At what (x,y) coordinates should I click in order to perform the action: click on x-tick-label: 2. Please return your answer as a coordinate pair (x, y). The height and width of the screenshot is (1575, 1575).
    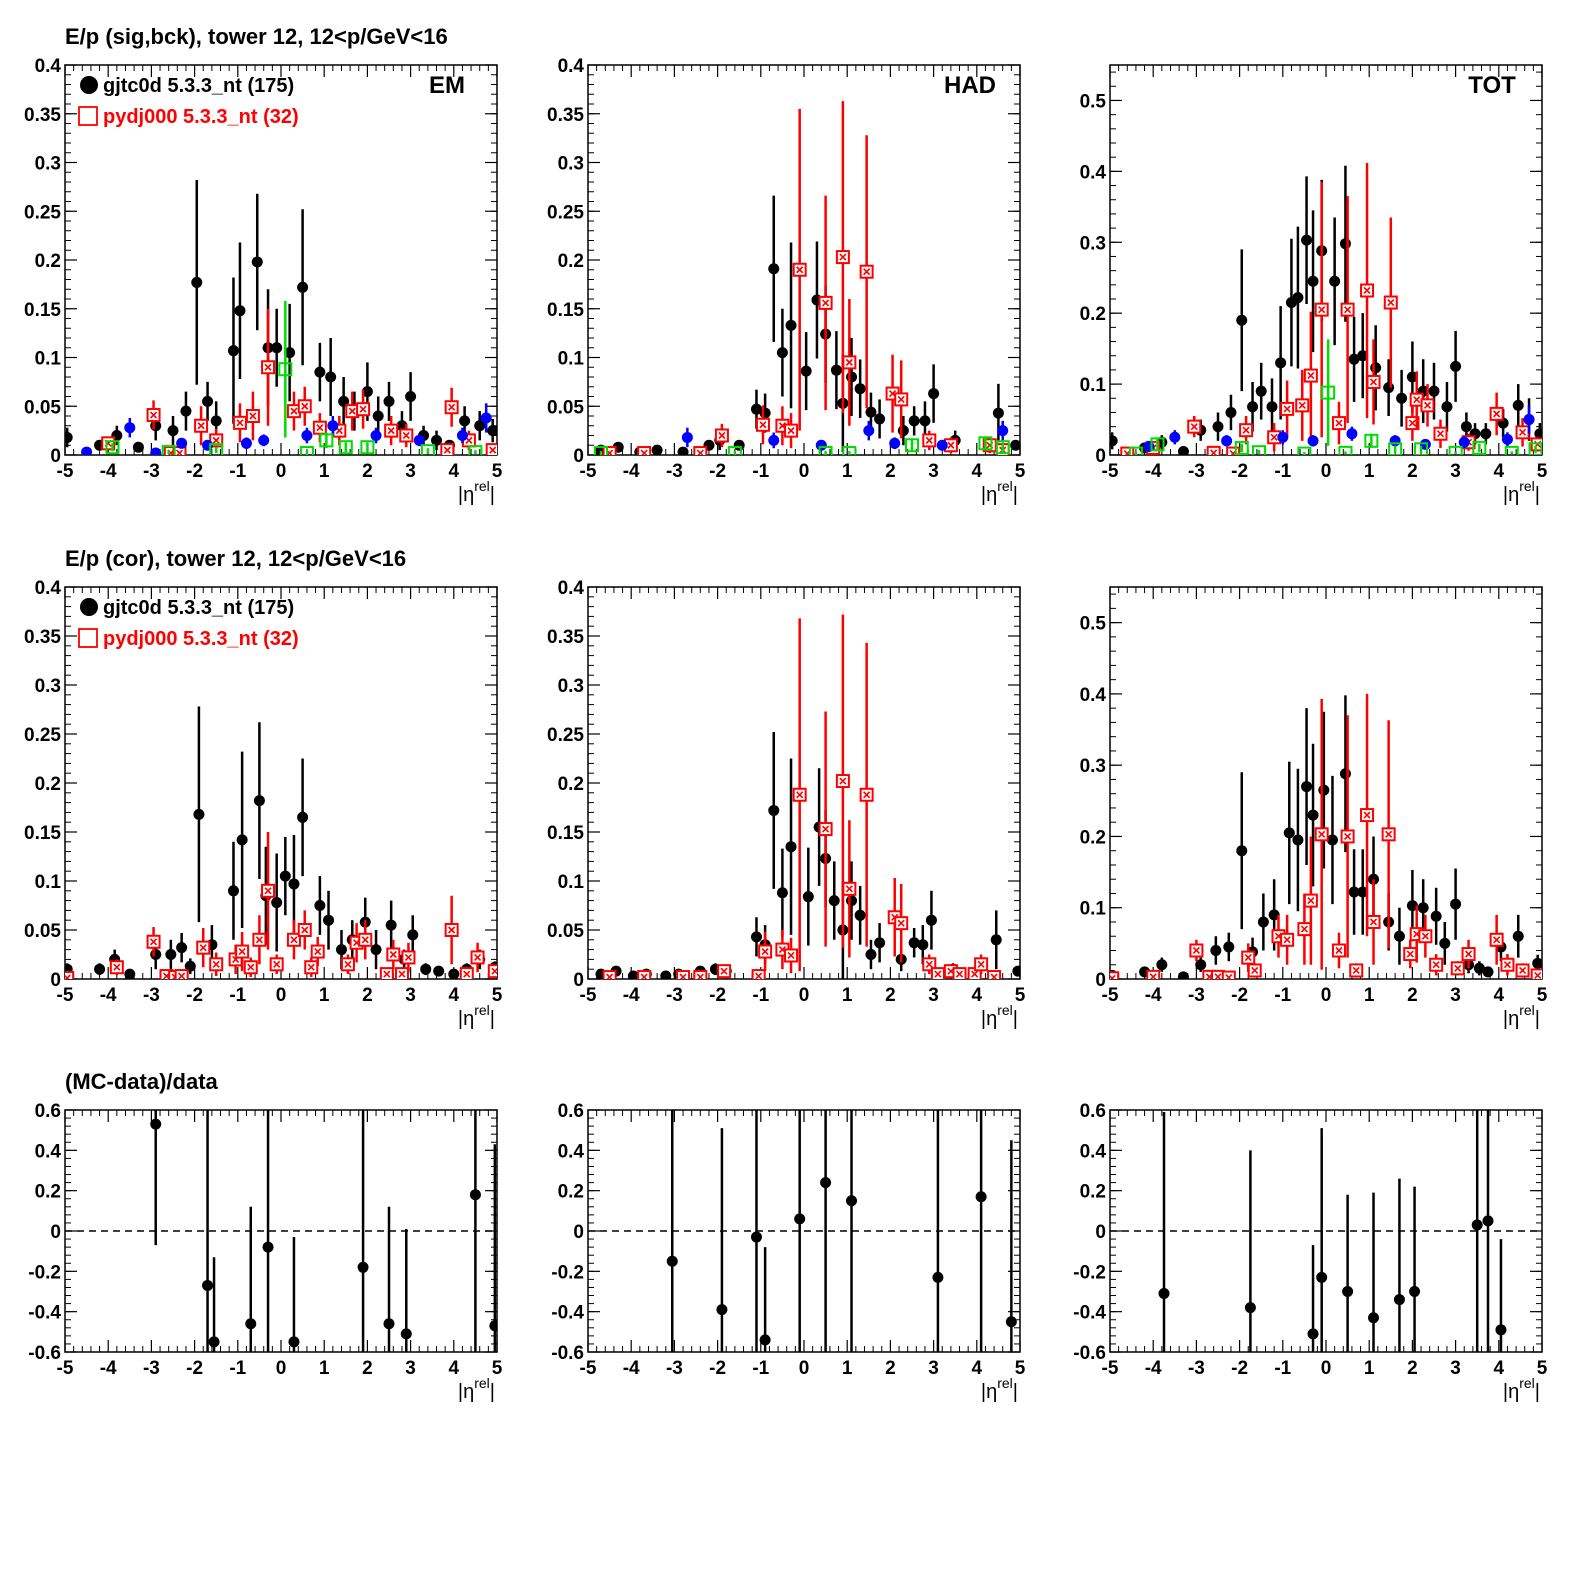
    Looking at the image, I should click on (1412, 471).